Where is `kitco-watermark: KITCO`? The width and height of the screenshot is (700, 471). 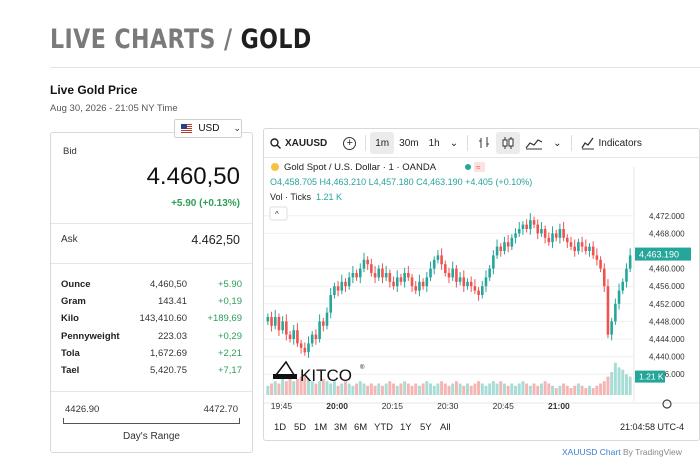
kitco-watermark: KITCO is located at coordinates (326, 375).